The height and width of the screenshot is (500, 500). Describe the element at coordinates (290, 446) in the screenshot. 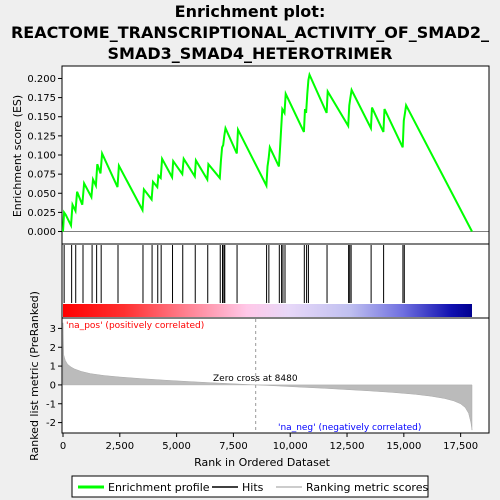

I see `x-tick-label: 10,000` at that location.